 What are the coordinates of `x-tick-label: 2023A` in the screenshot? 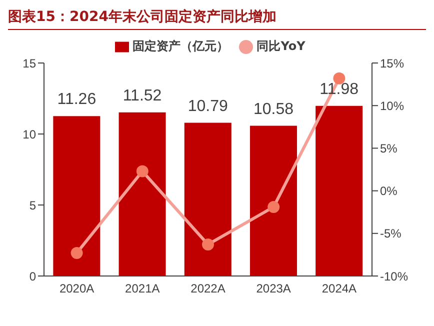 It's located at (273, 289).